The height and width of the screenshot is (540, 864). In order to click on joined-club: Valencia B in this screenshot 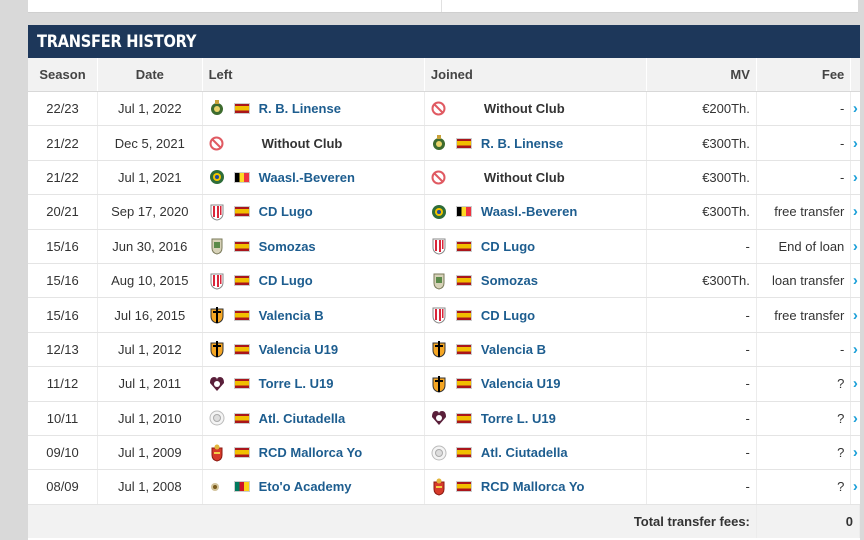, I will do `click(535, 349)`.